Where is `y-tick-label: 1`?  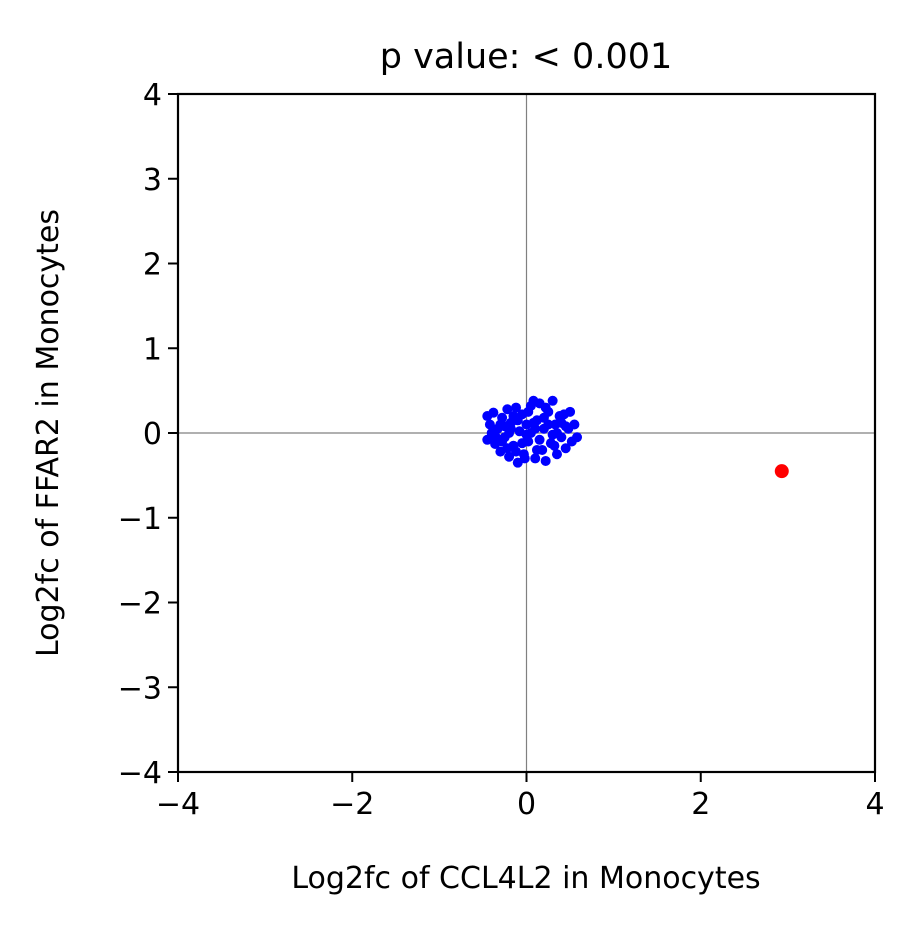 y-tick-label: 1 is located at coordinates (152, 349).